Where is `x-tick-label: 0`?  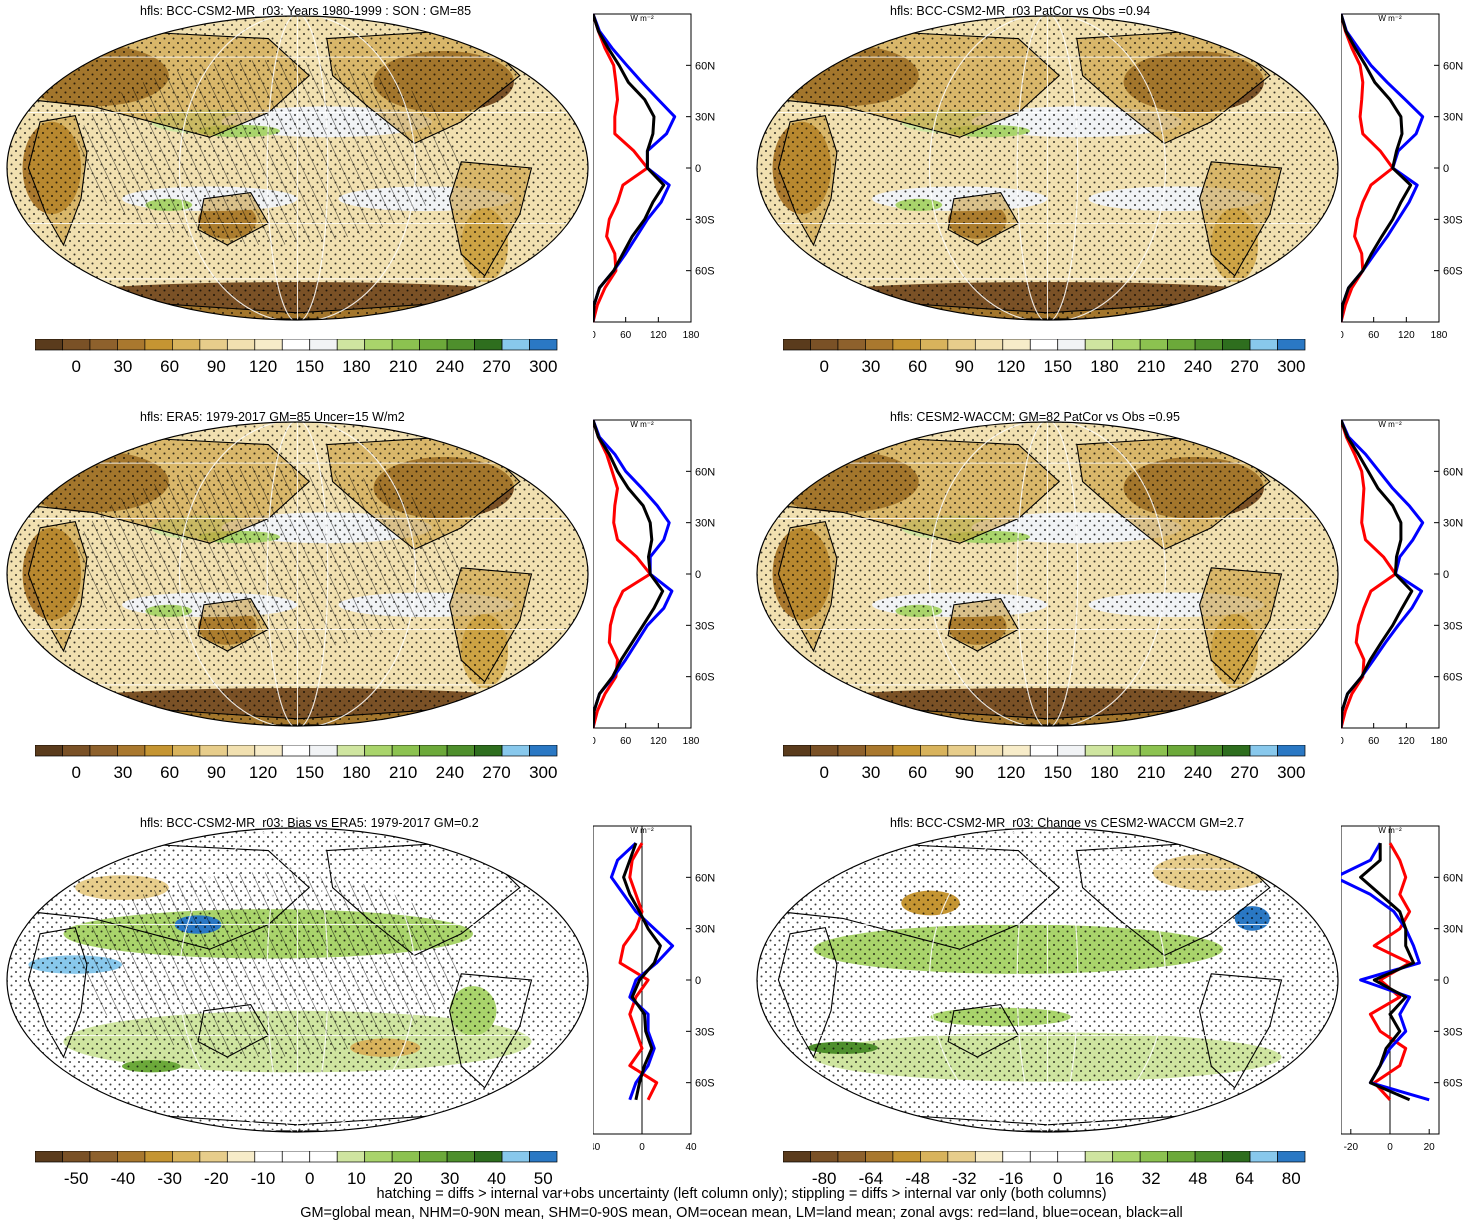 x-tick-label: 0 is located at coordinates (642, 1147).